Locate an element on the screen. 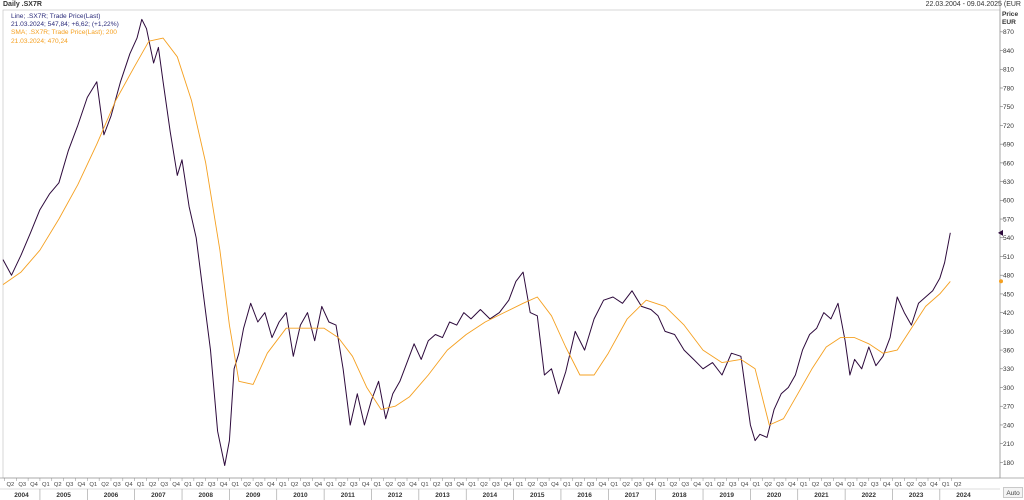  x-year-label: 2017 is located at coordinates (632, 495).